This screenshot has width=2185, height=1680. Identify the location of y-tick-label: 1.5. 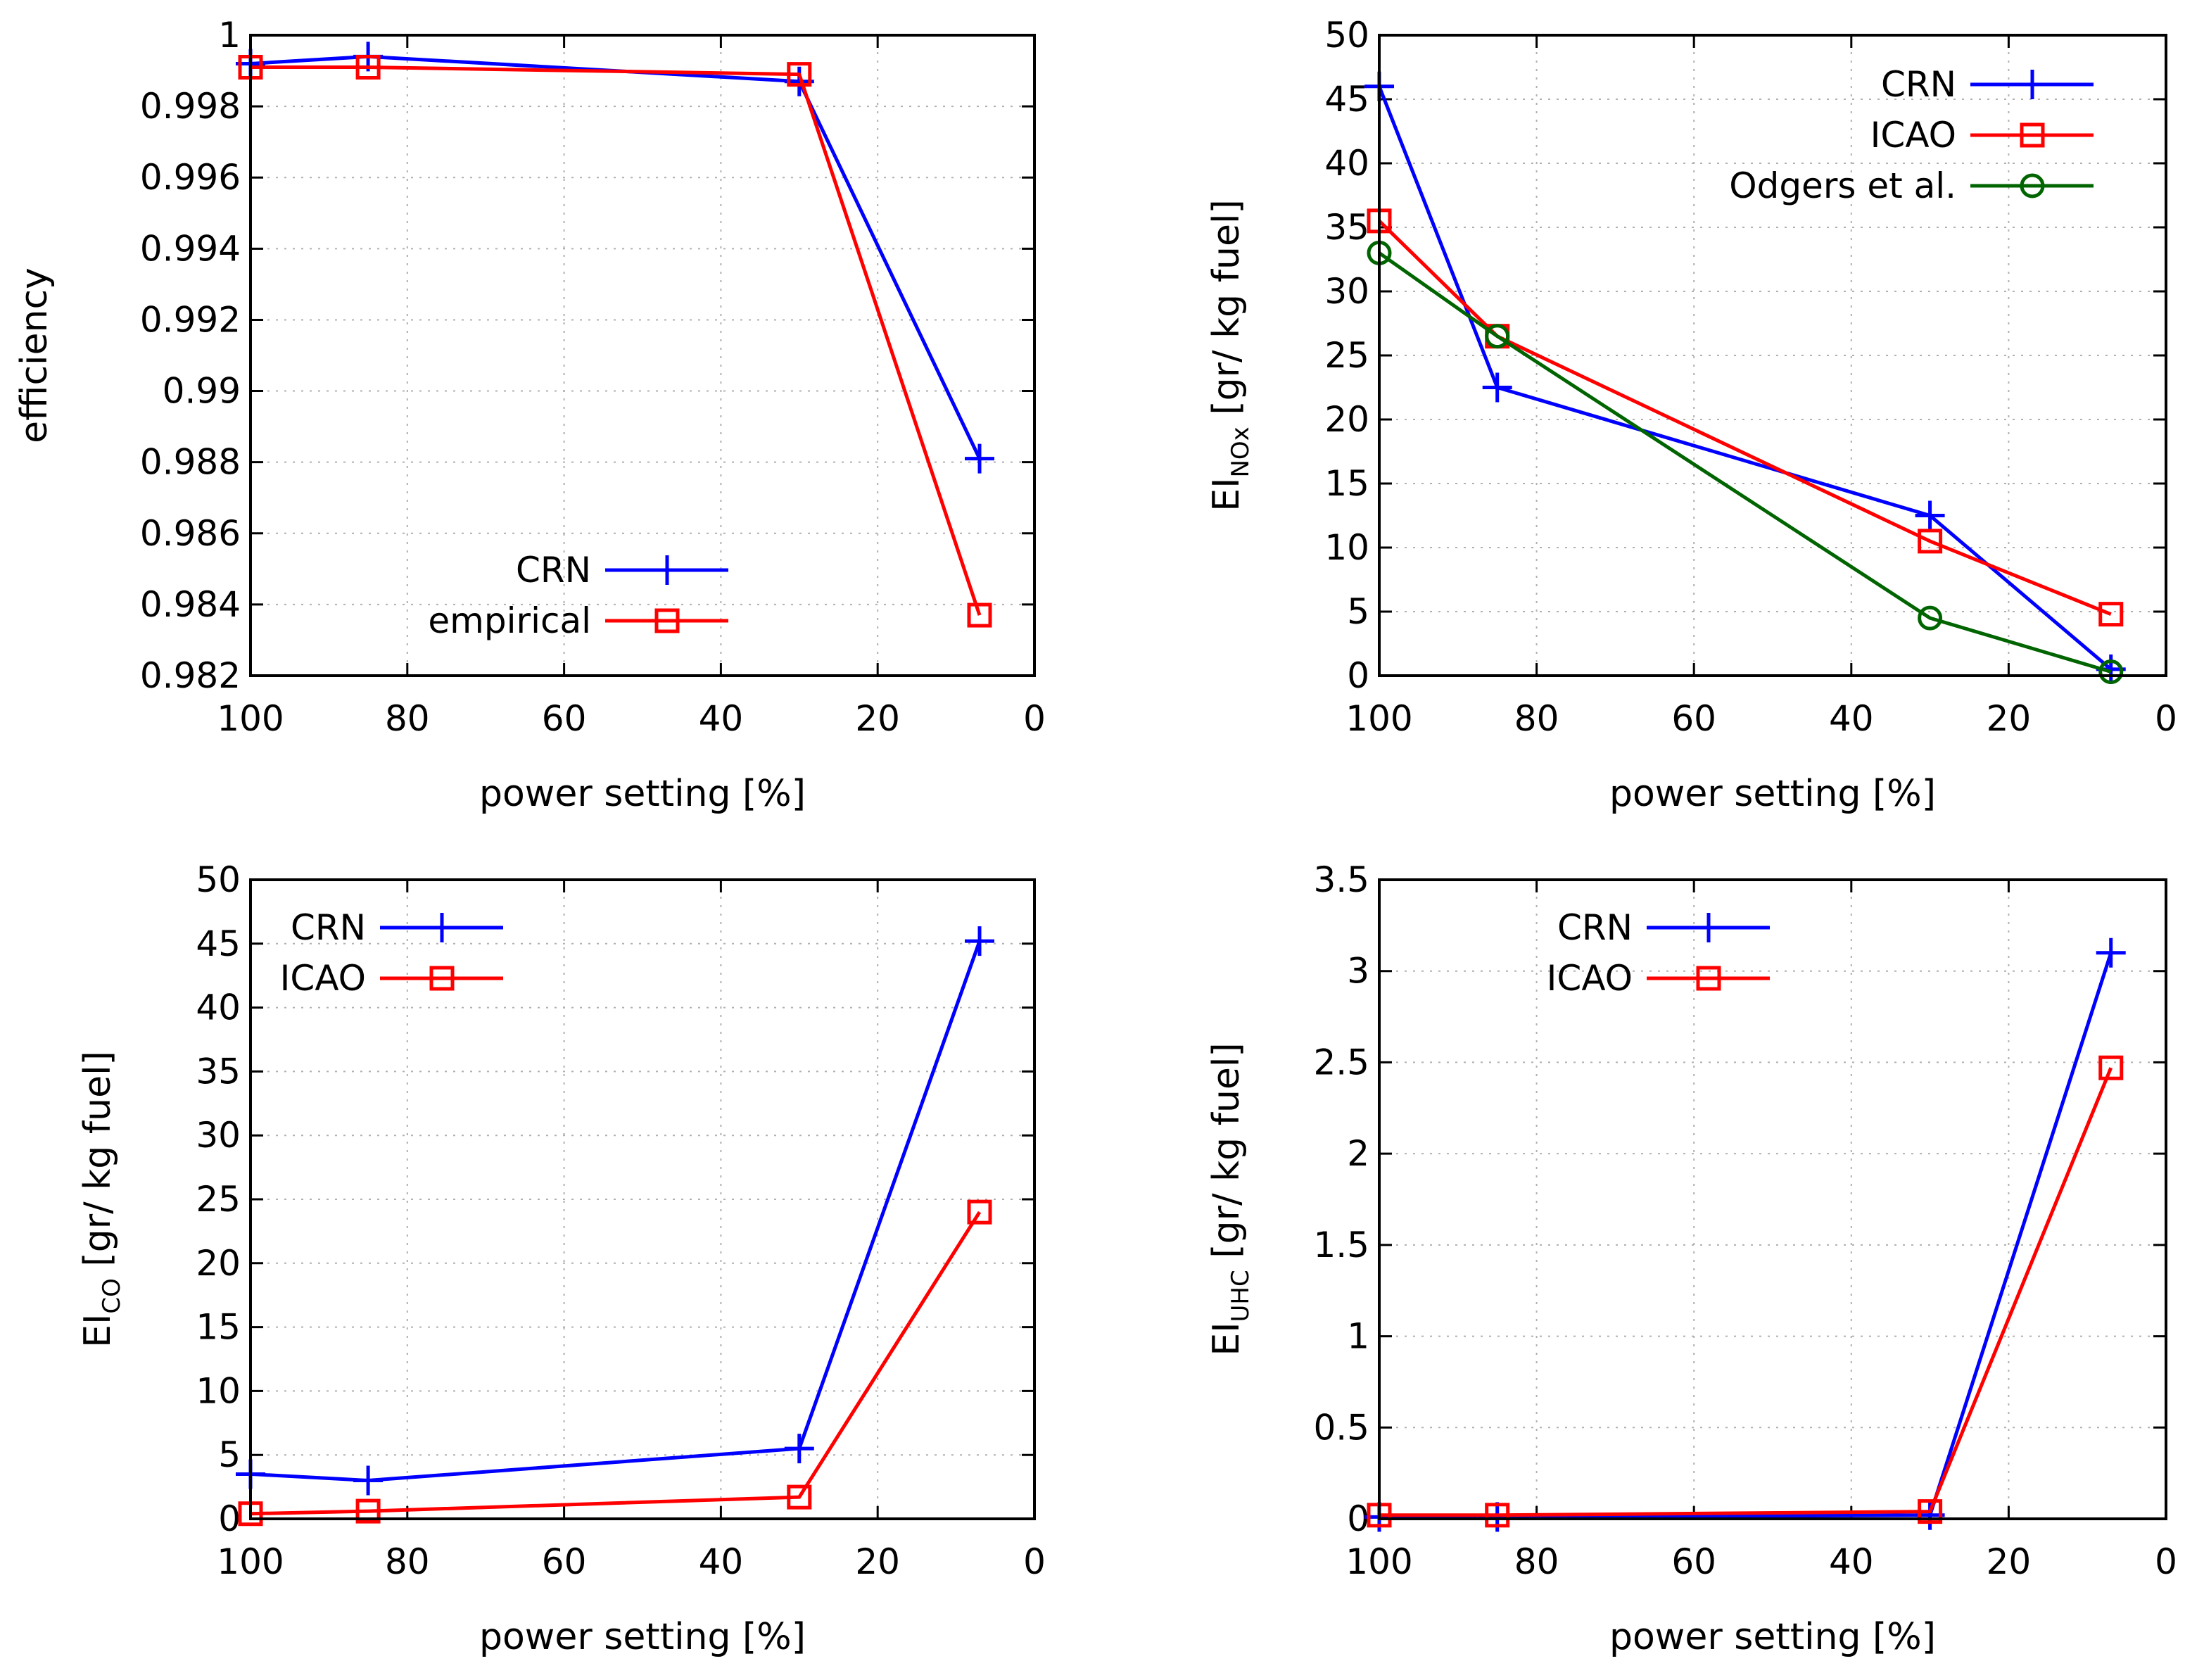
(1341, 1245).